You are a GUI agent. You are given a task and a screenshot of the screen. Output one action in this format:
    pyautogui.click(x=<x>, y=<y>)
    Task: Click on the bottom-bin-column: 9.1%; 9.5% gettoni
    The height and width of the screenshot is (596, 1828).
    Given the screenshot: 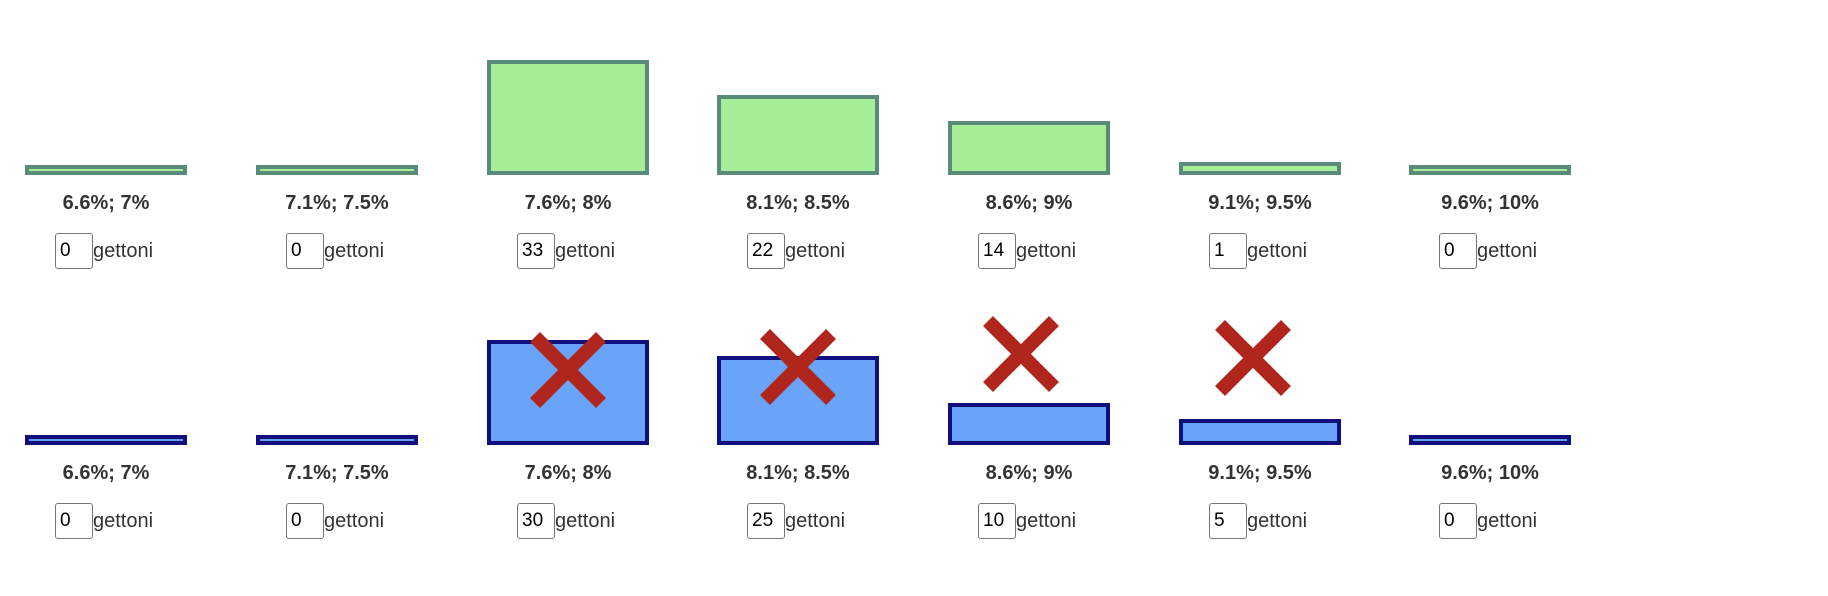 What is the action you would take?
    pyautogui.click(x=1260, y=405)
    